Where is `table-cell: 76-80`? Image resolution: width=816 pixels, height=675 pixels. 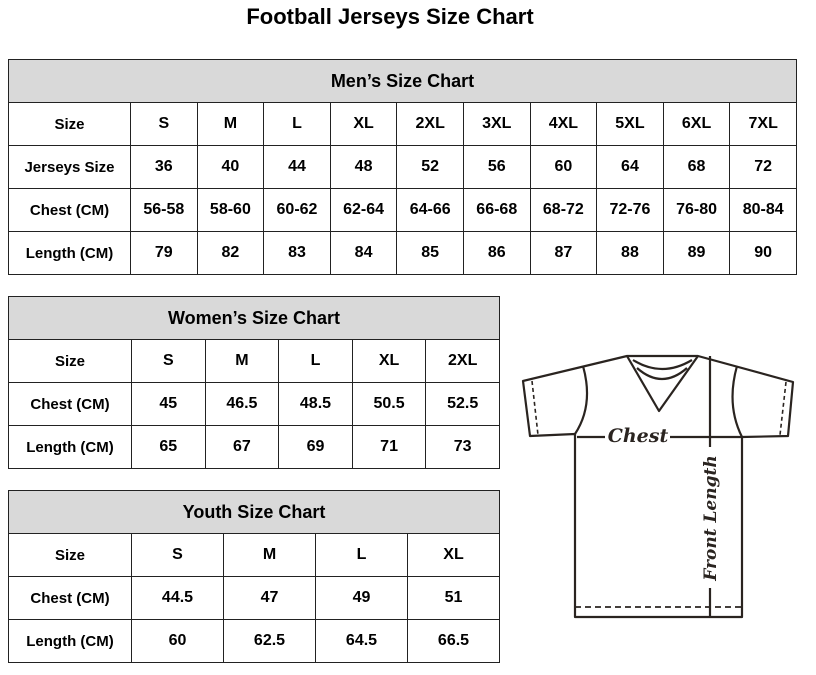 table-cell: 76-80 is located at coordinates (696, 210).